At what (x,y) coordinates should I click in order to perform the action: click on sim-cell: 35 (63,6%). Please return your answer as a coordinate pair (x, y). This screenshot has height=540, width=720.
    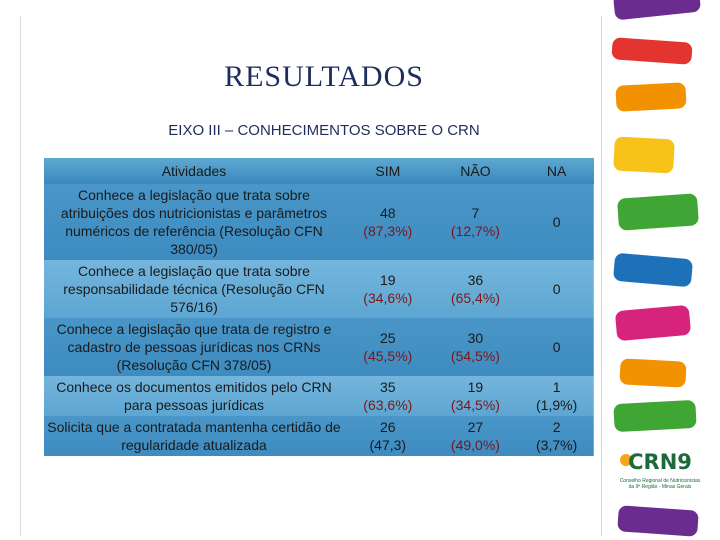
    Looking at the image, I should click on (388, 396).